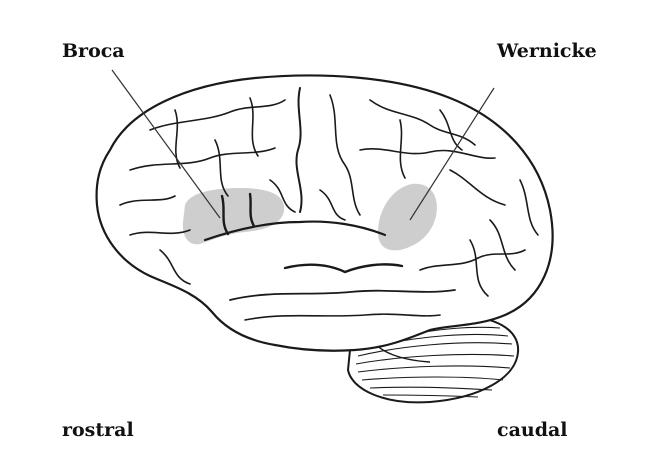 This screenshot has width=647, height=472. What do you see at coordinates (93, 51) in the screenshot?
I see `broca-label: Broca` at bounding box center [93, 51].